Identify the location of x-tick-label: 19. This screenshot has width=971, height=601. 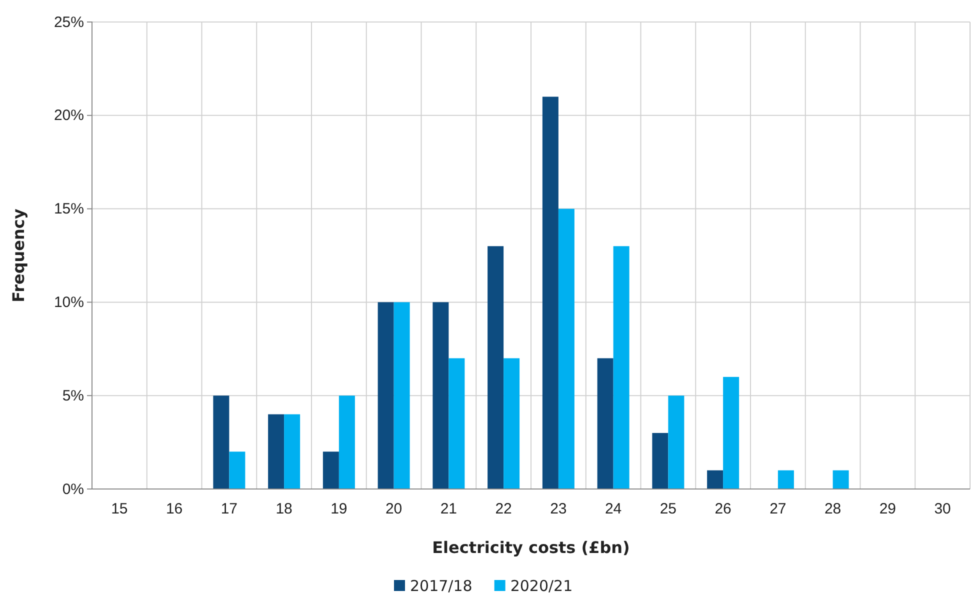
(339, 509).